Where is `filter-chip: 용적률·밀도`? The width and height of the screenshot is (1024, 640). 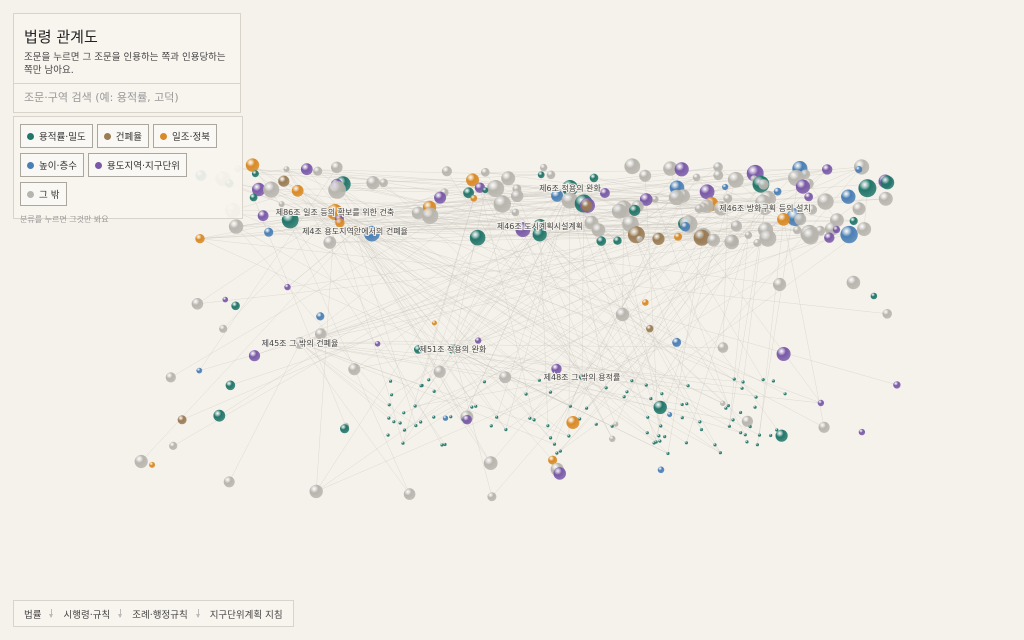
filter-chip: 용적률·밀도 is located at coordinates (56, 136).